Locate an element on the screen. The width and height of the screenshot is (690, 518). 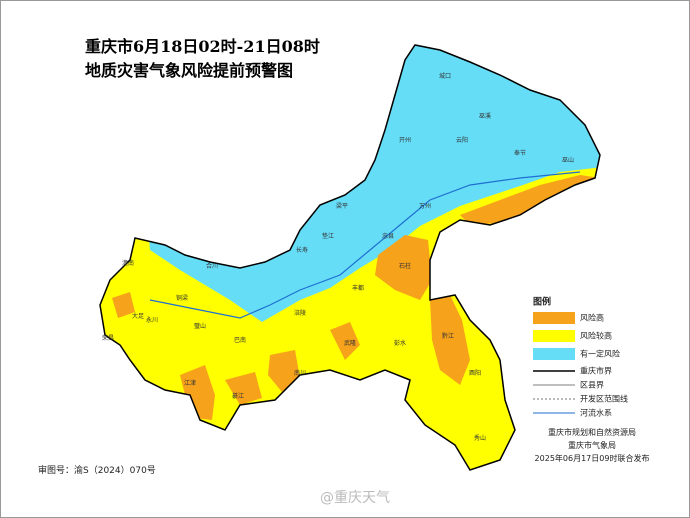
district-label: 合川 is located at coordinates (212, 266).